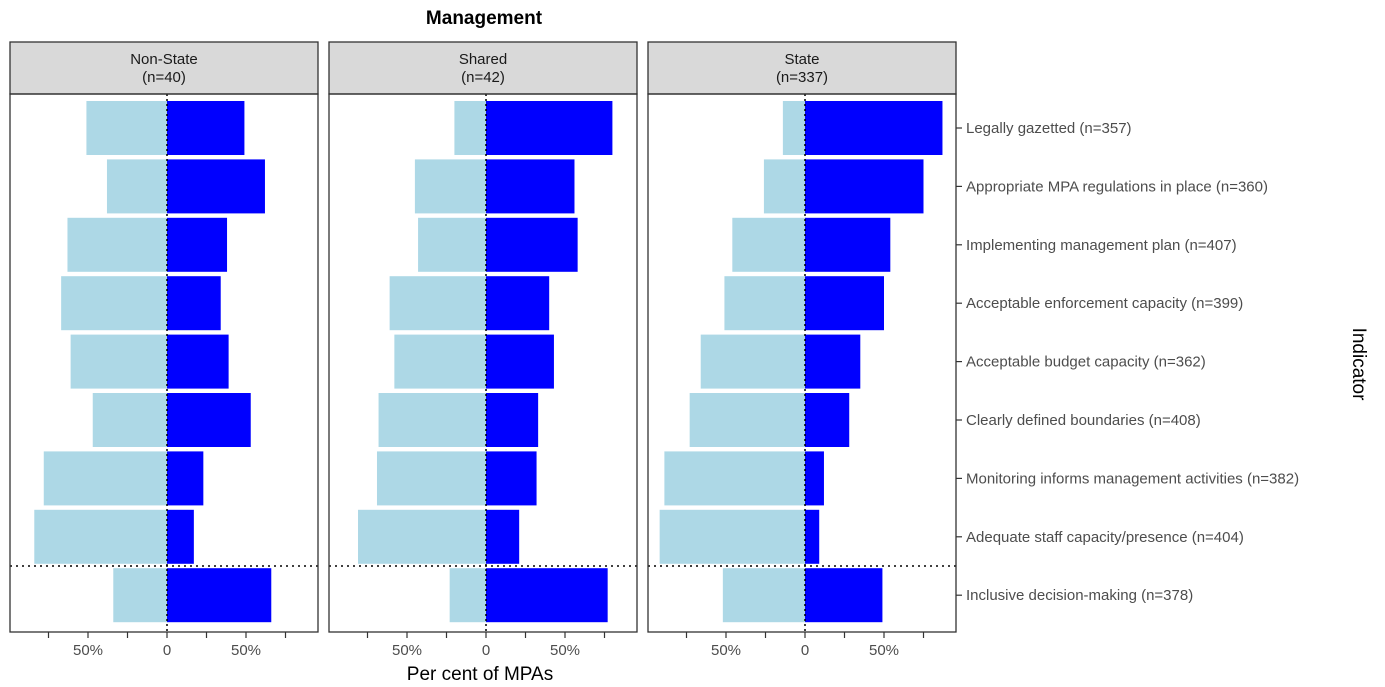  What do you see at coordinates (480, 674) in the screenshot?
I see `x-axis-title: Per cent of MPAs` at bounding box center [480, 674].